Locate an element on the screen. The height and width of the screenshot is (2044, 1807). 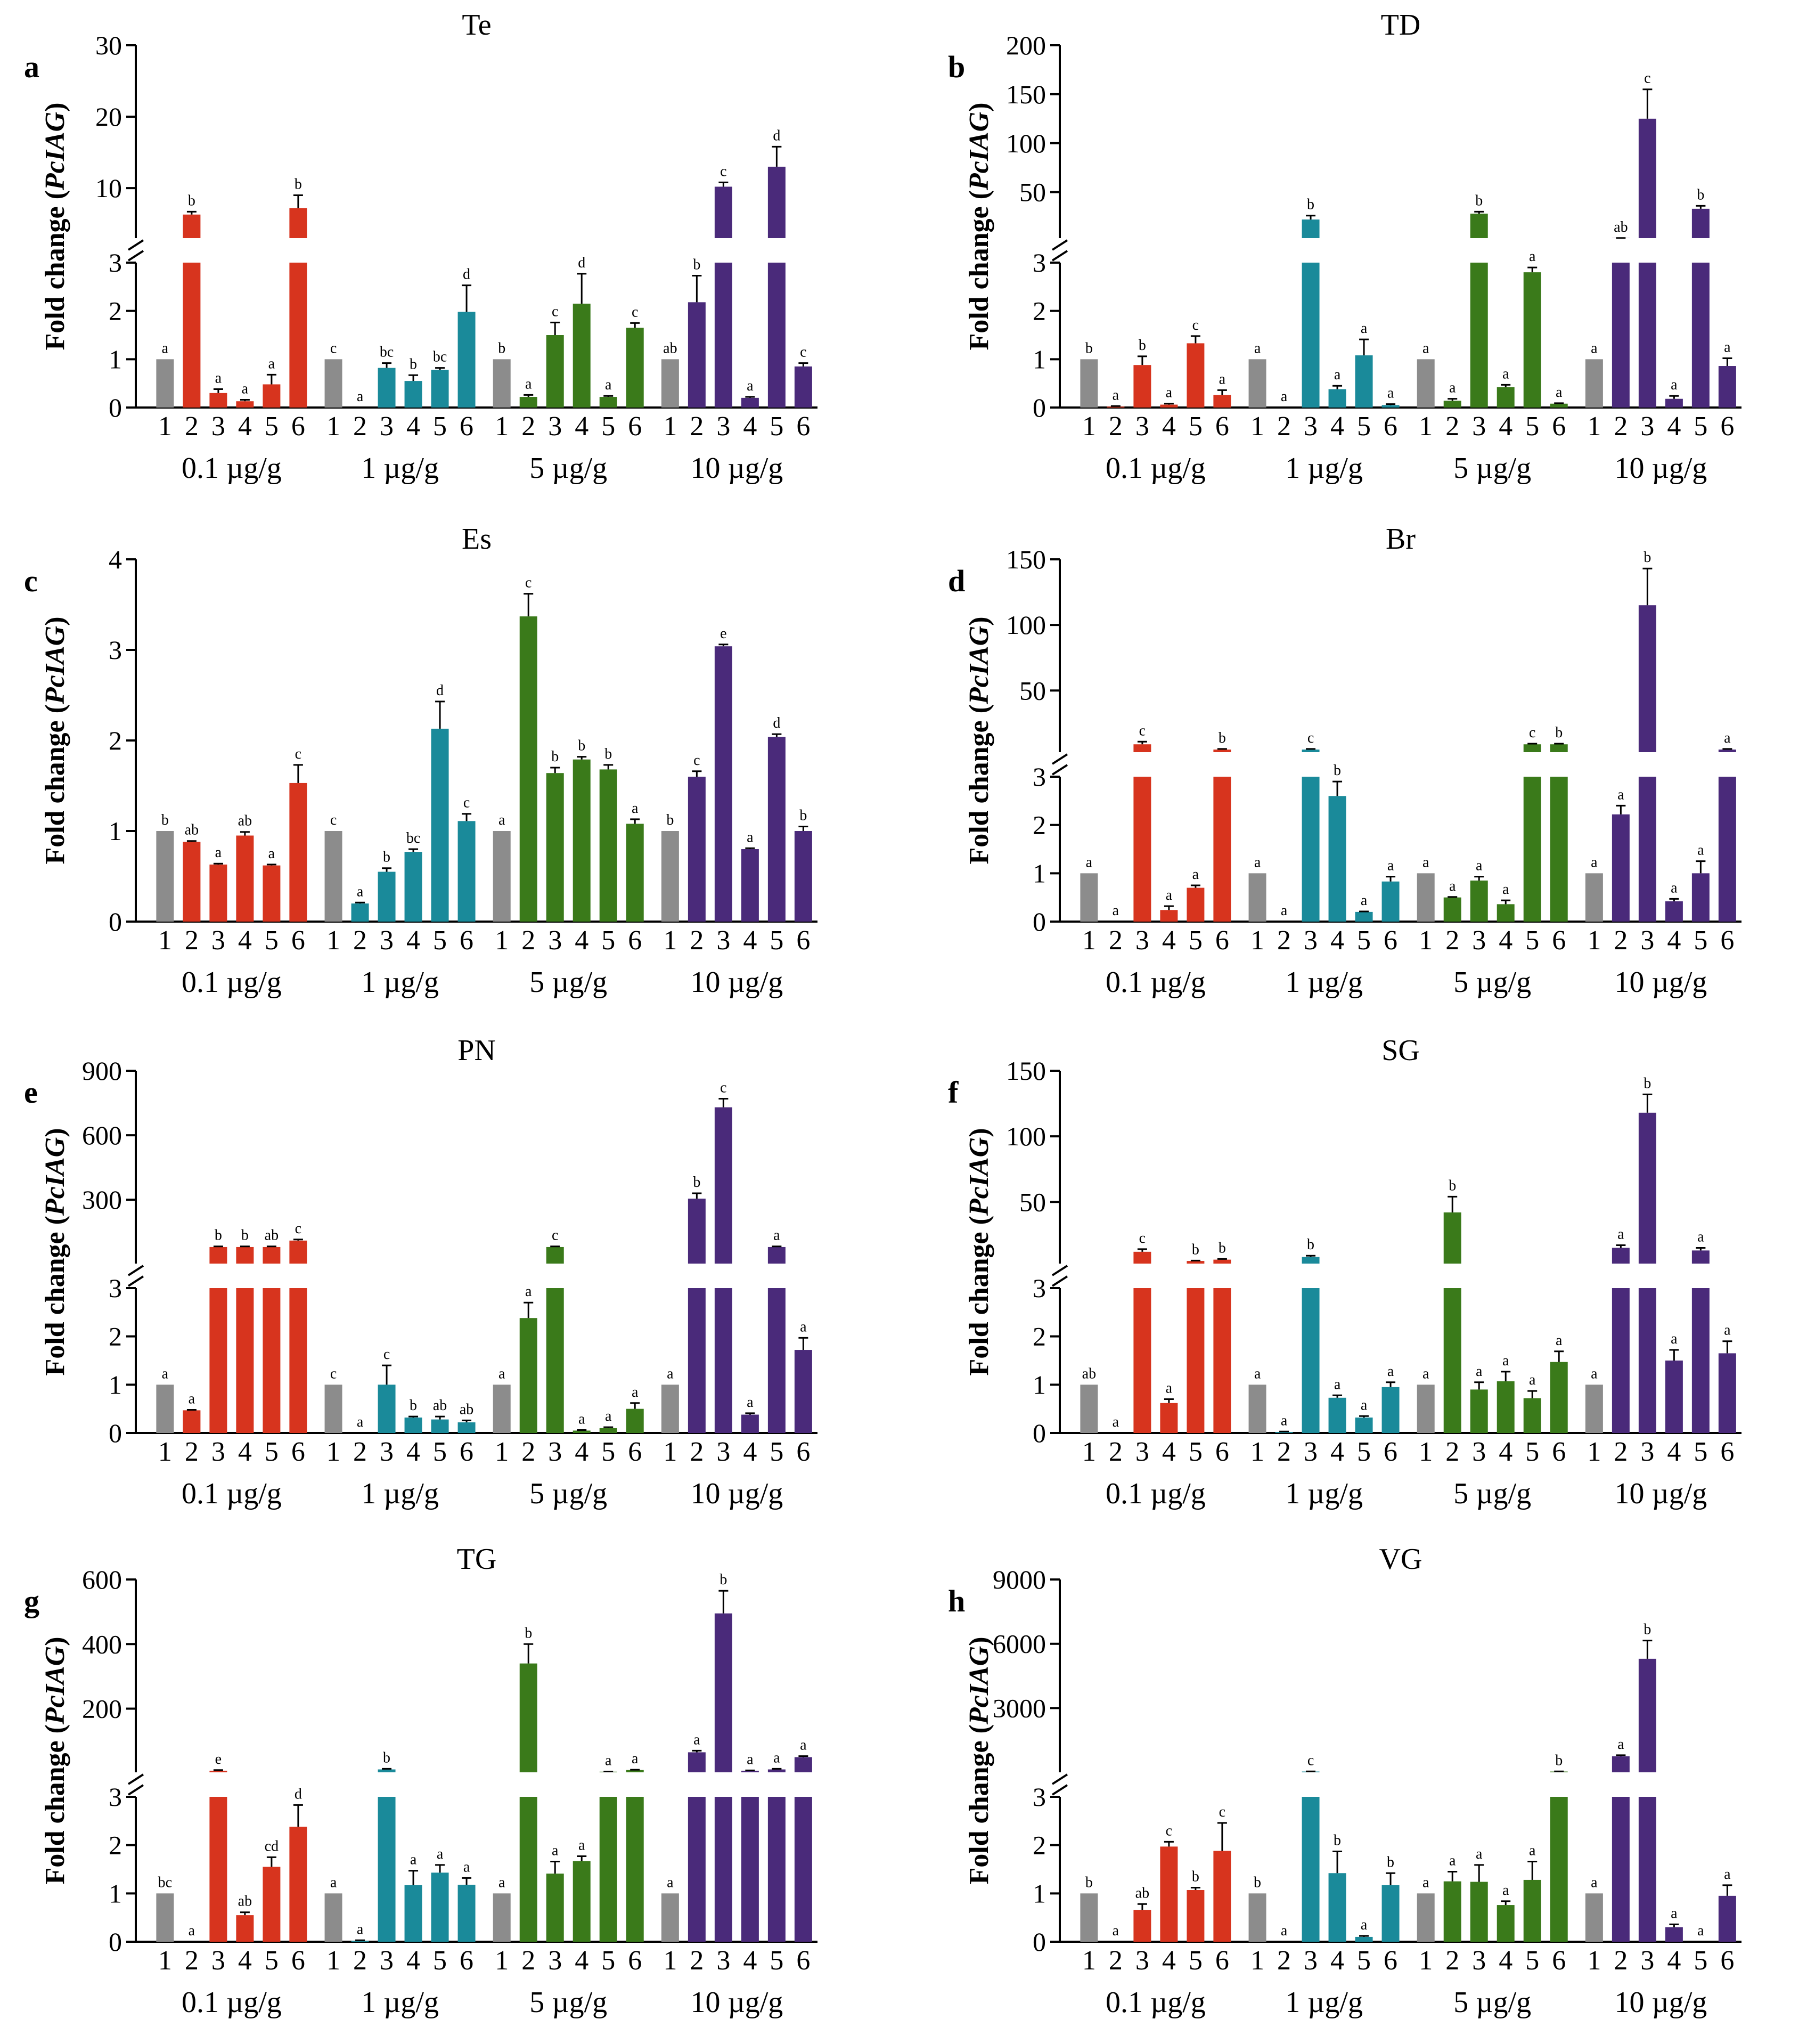
significance-letter: cd is located at coordinates (272, 1846).